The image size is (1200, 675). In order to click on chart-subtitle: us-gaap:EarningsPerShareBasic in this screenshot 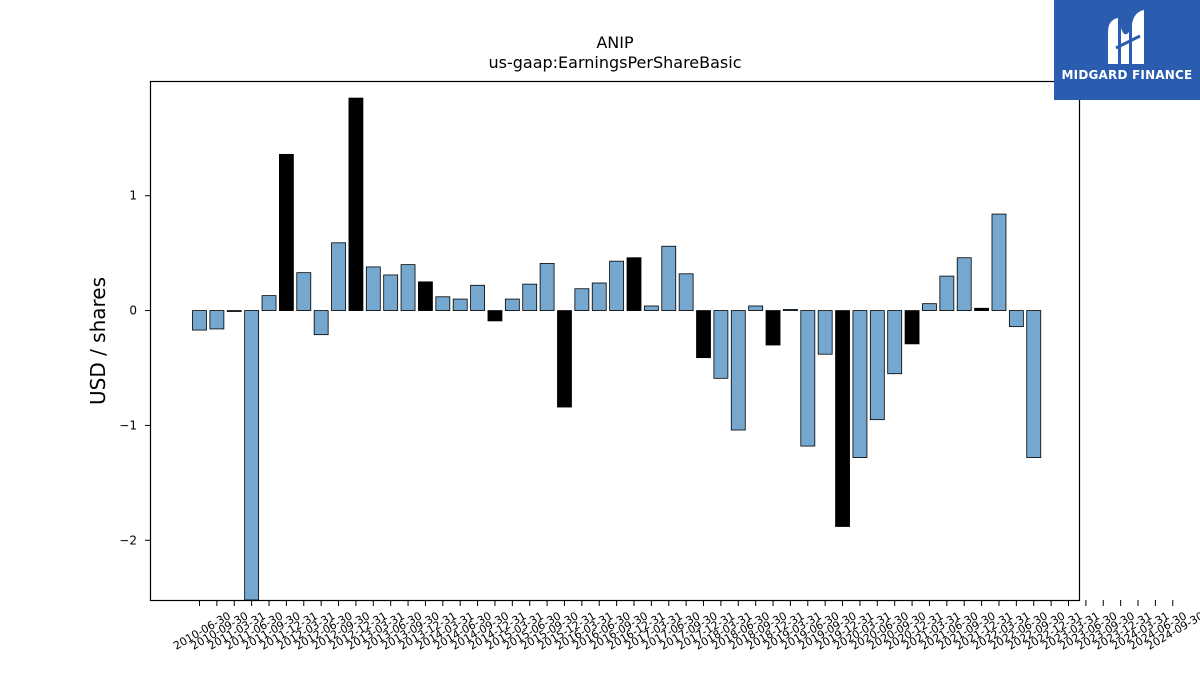, I will do `click(614, 62)`.